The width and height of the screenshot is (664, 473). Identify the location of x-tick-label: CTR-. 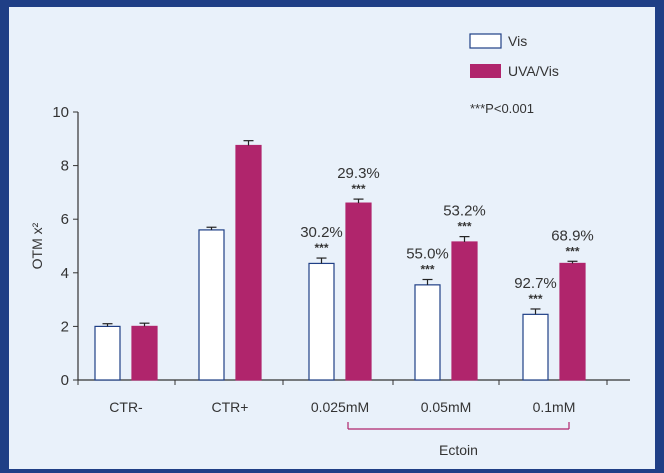
(126, 407).